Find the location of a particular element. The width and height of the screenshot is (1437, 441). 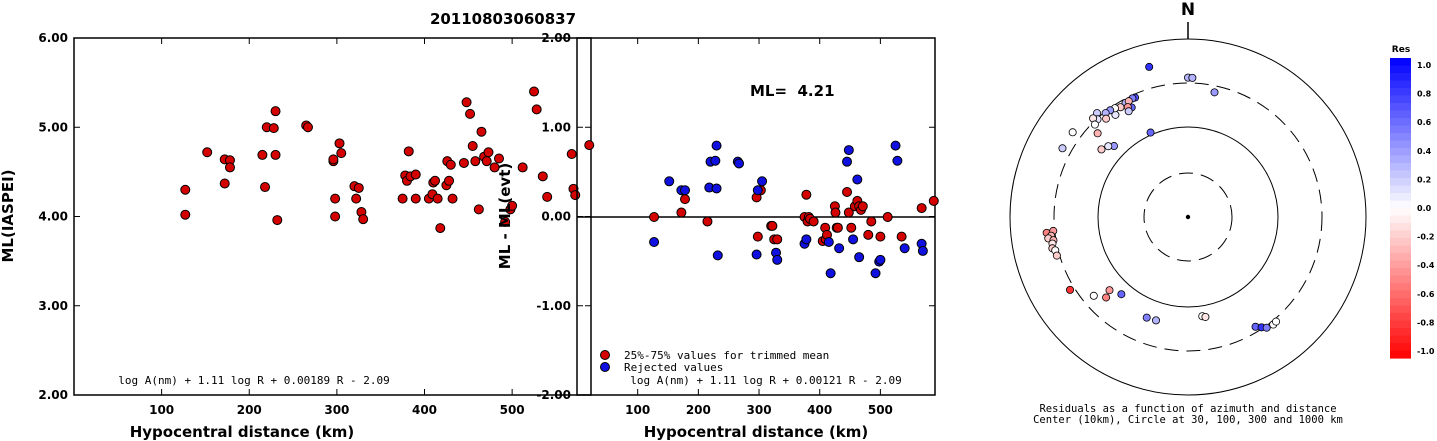

colorbar-label: -0.2 is located at coordinates (1426, 237).